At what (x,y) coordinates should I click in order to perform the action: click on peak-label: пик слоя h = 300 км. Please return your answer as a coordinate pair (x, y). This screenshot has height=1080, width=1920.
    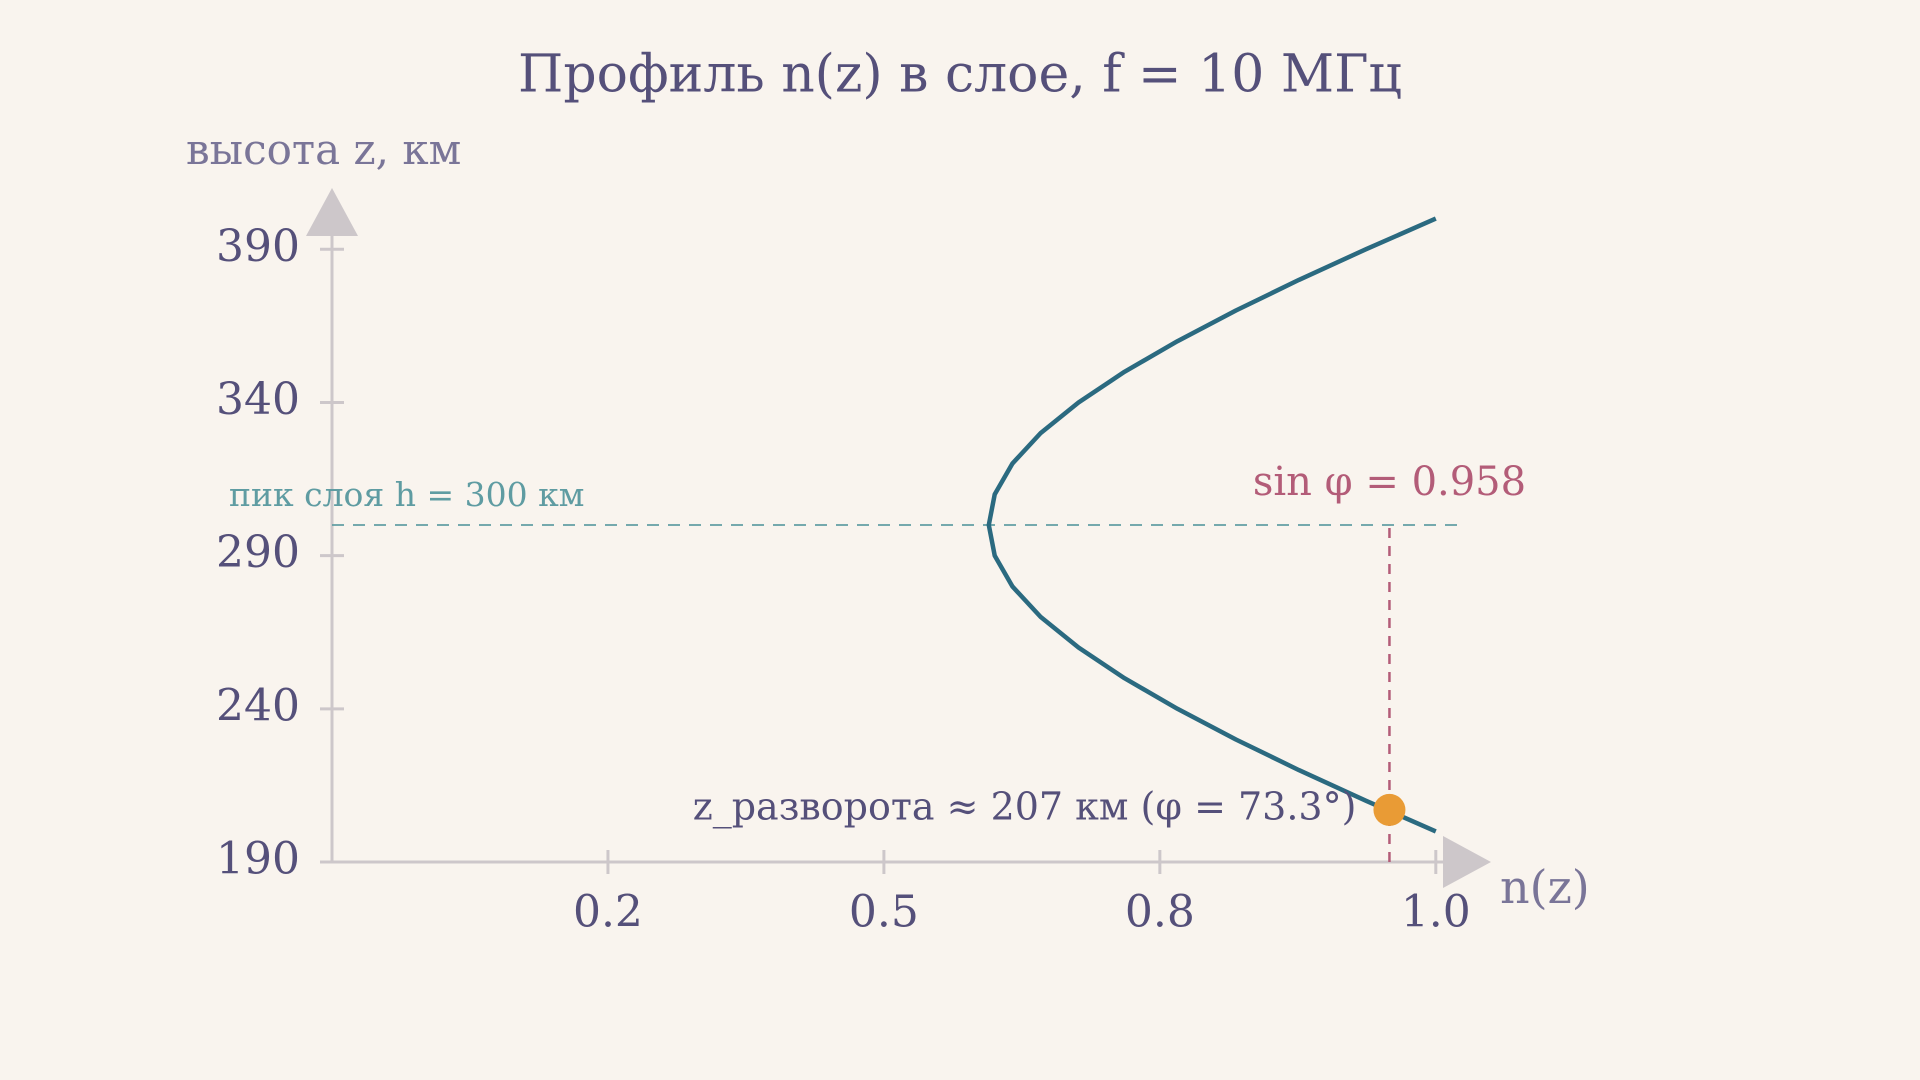
    Looking at the image, I should click on (406, 494).